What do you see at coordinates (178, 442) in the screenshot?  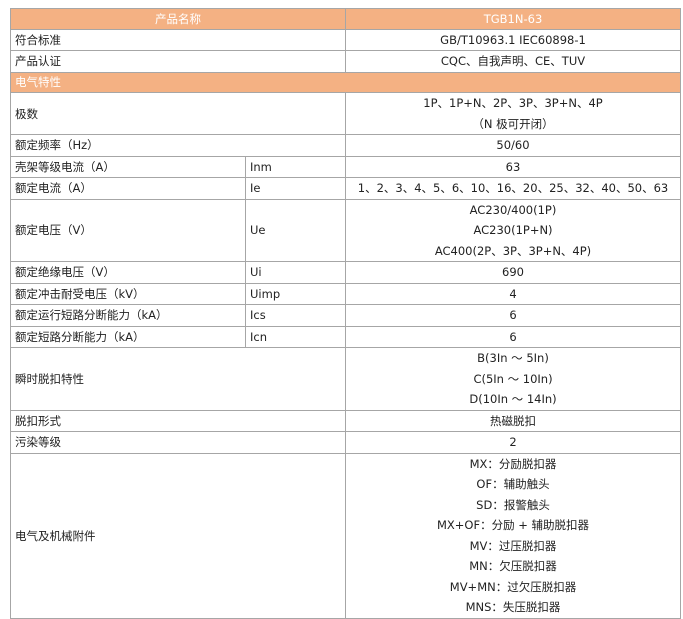 I see `row-label: 污染等级` at bounding box center [178, 442].